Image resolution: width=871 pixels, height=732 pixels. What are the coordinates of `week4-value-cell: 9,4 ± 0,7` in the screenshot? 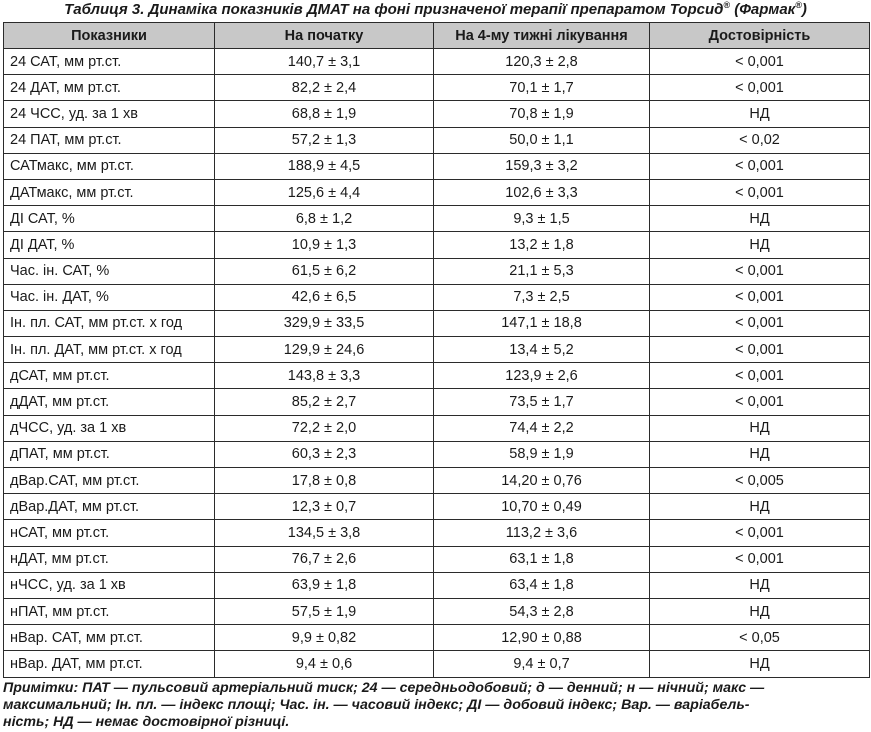 It's located at (541, 664).